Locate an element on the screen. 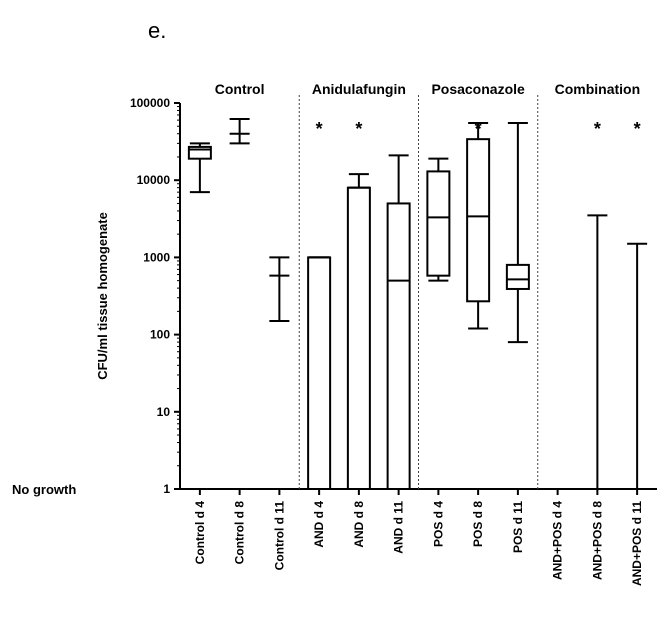 Image resolution: width=665 pixels, height=620 pixels. x-tick-label: POS d 11 is located at coordinates (518, 527).